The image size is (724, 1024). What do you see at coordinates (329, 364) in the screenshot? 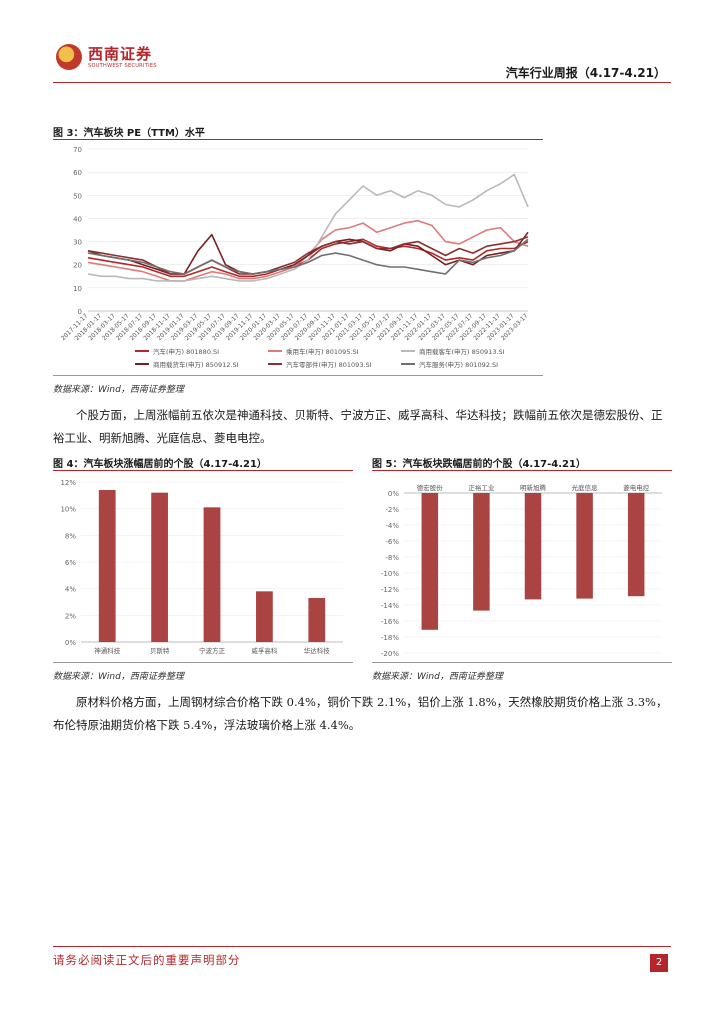
I see `legend-label: 汽车零部件(申万) 801093.SI` at bounding box center [329, 364].